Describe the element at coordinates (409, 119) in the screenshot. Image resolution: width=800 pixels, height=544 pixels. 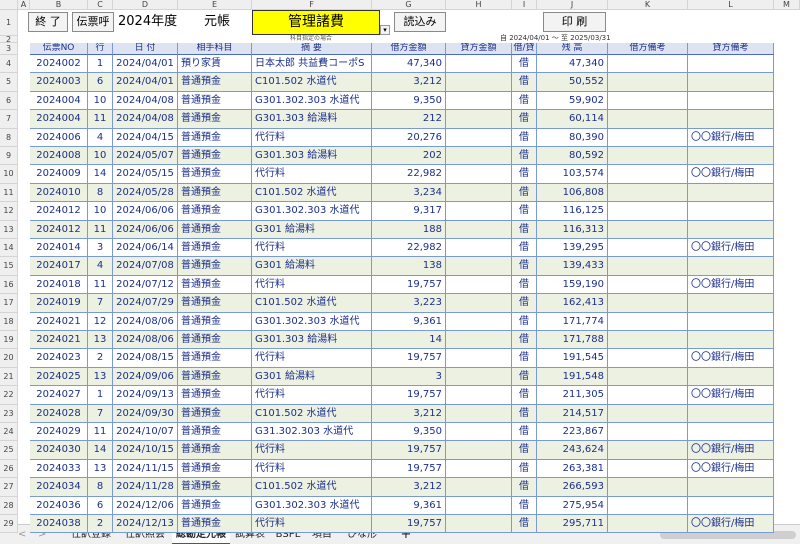
I see `table-cell: 212` at that location.